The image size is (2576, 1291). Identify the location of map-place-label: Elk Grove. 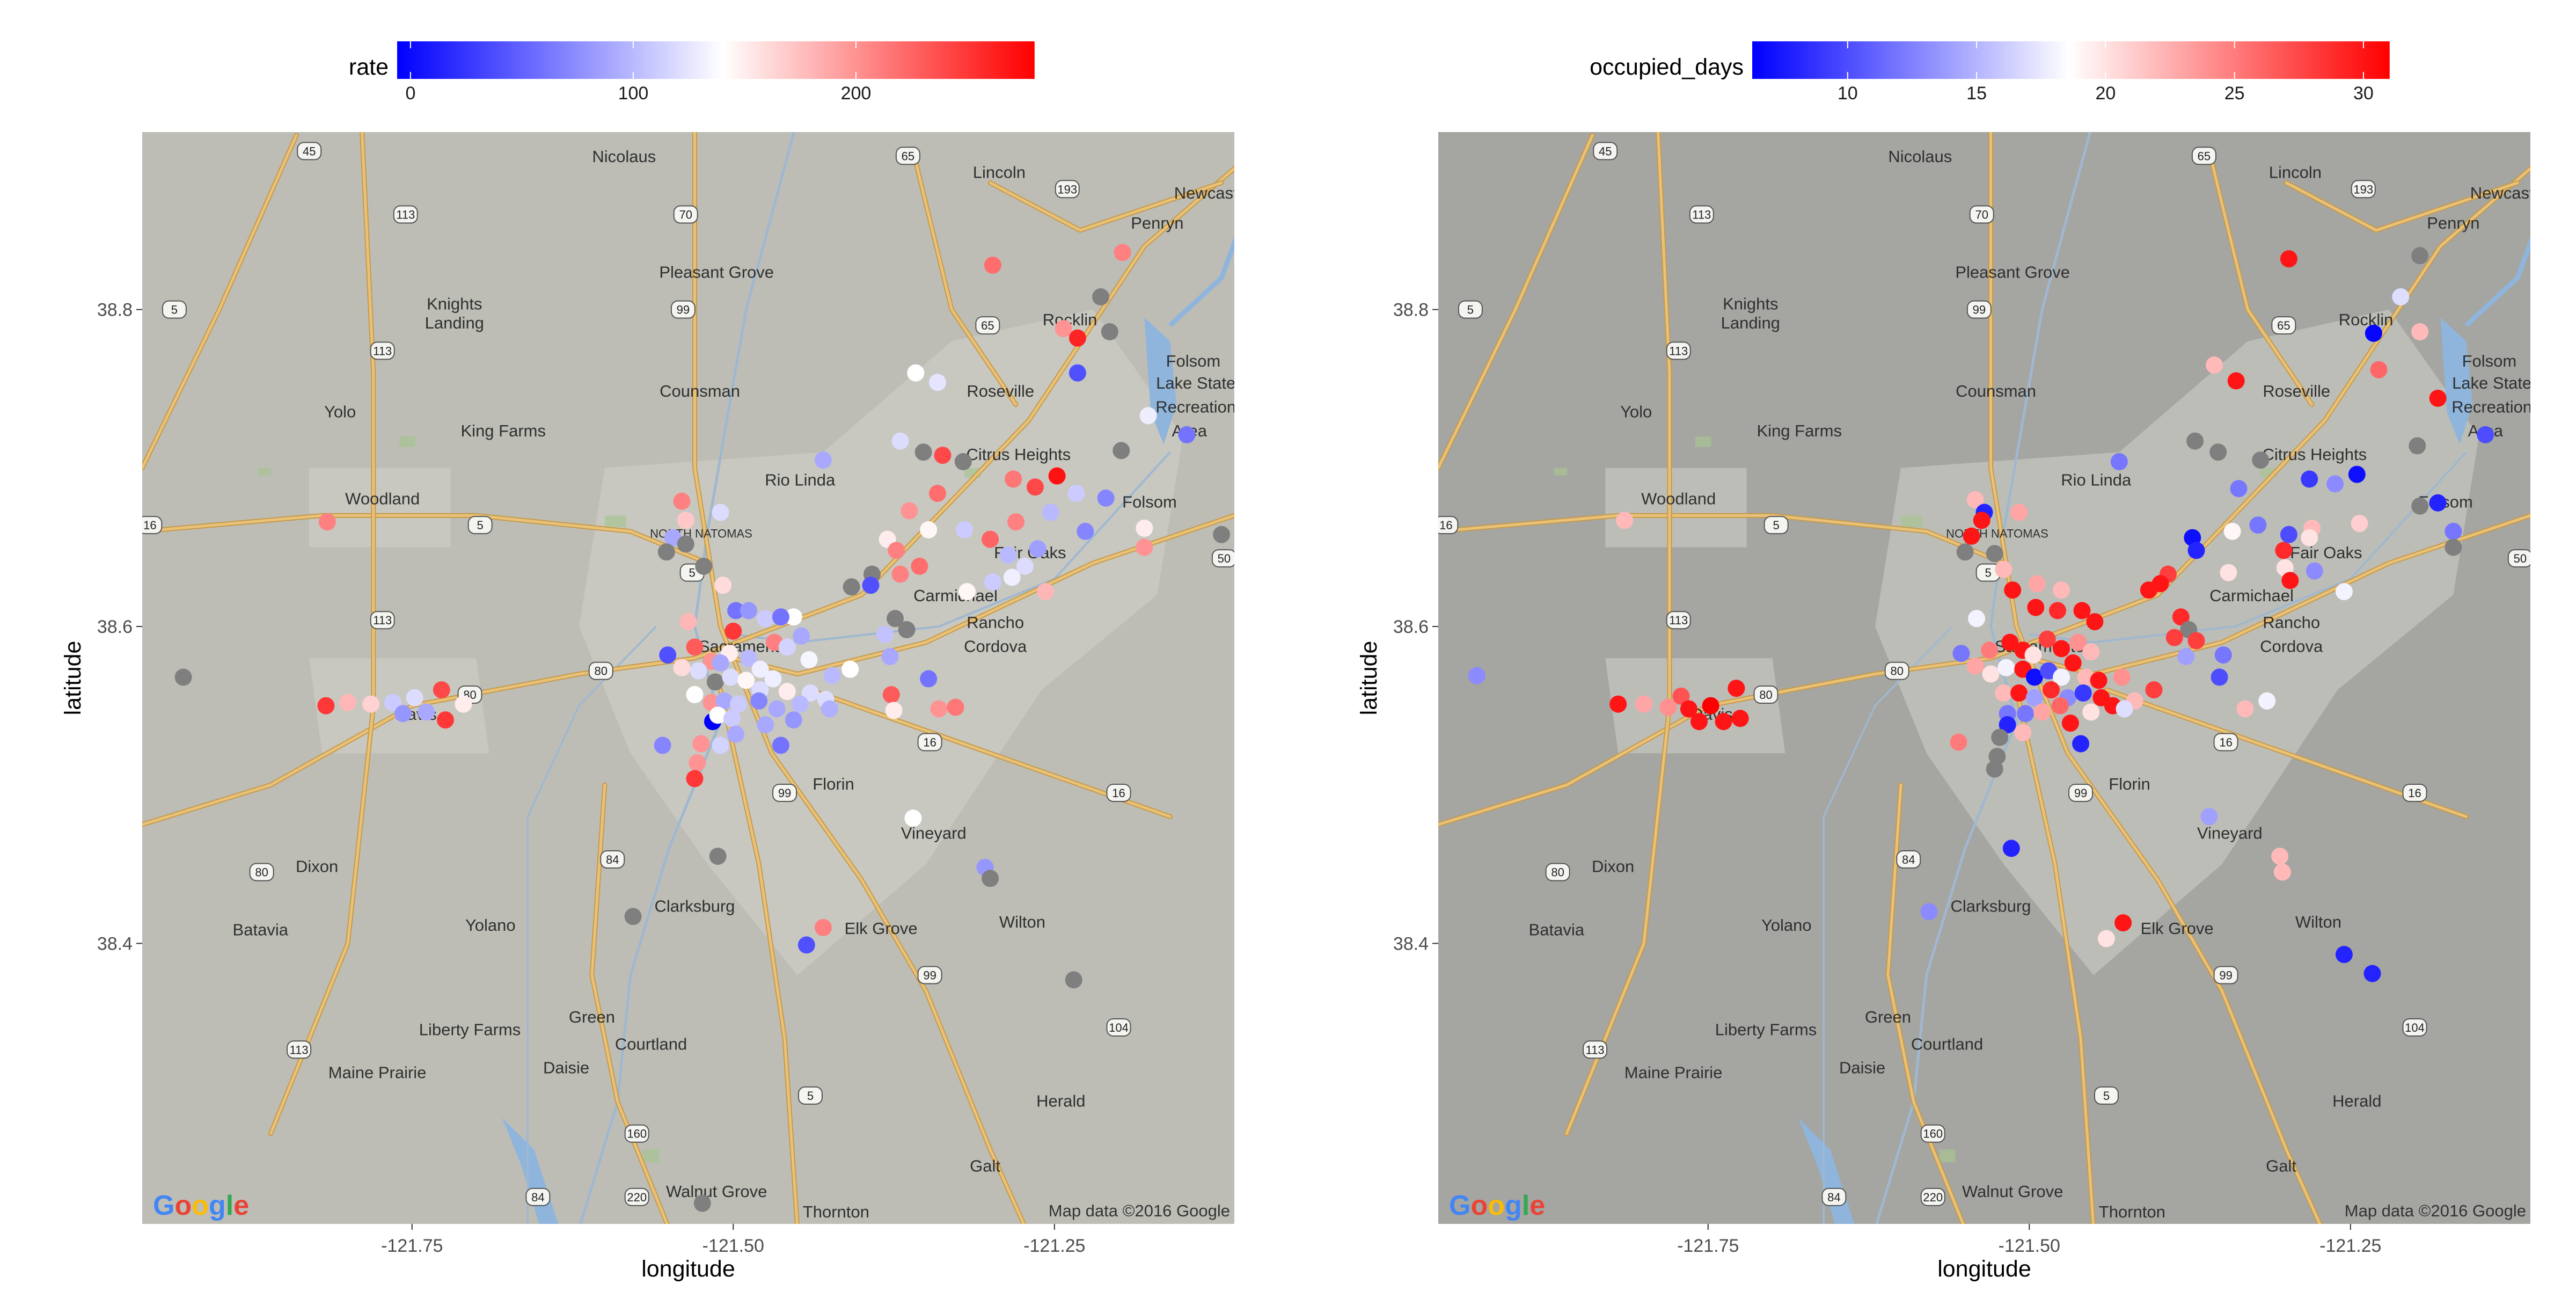
(2177, 928).